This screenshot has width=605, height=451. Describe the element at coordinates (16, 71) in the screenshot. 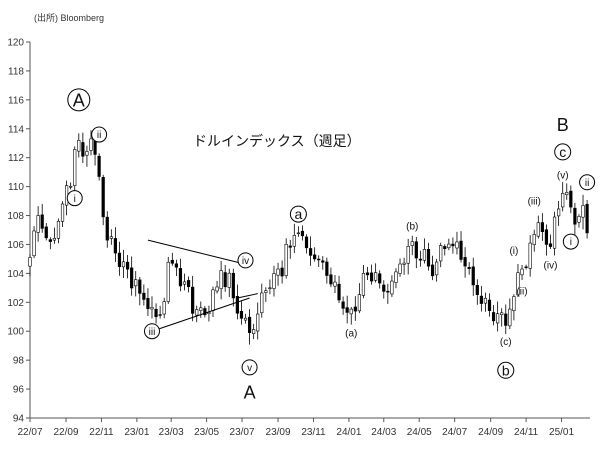

I see `y-tick-label: 118` at that location.